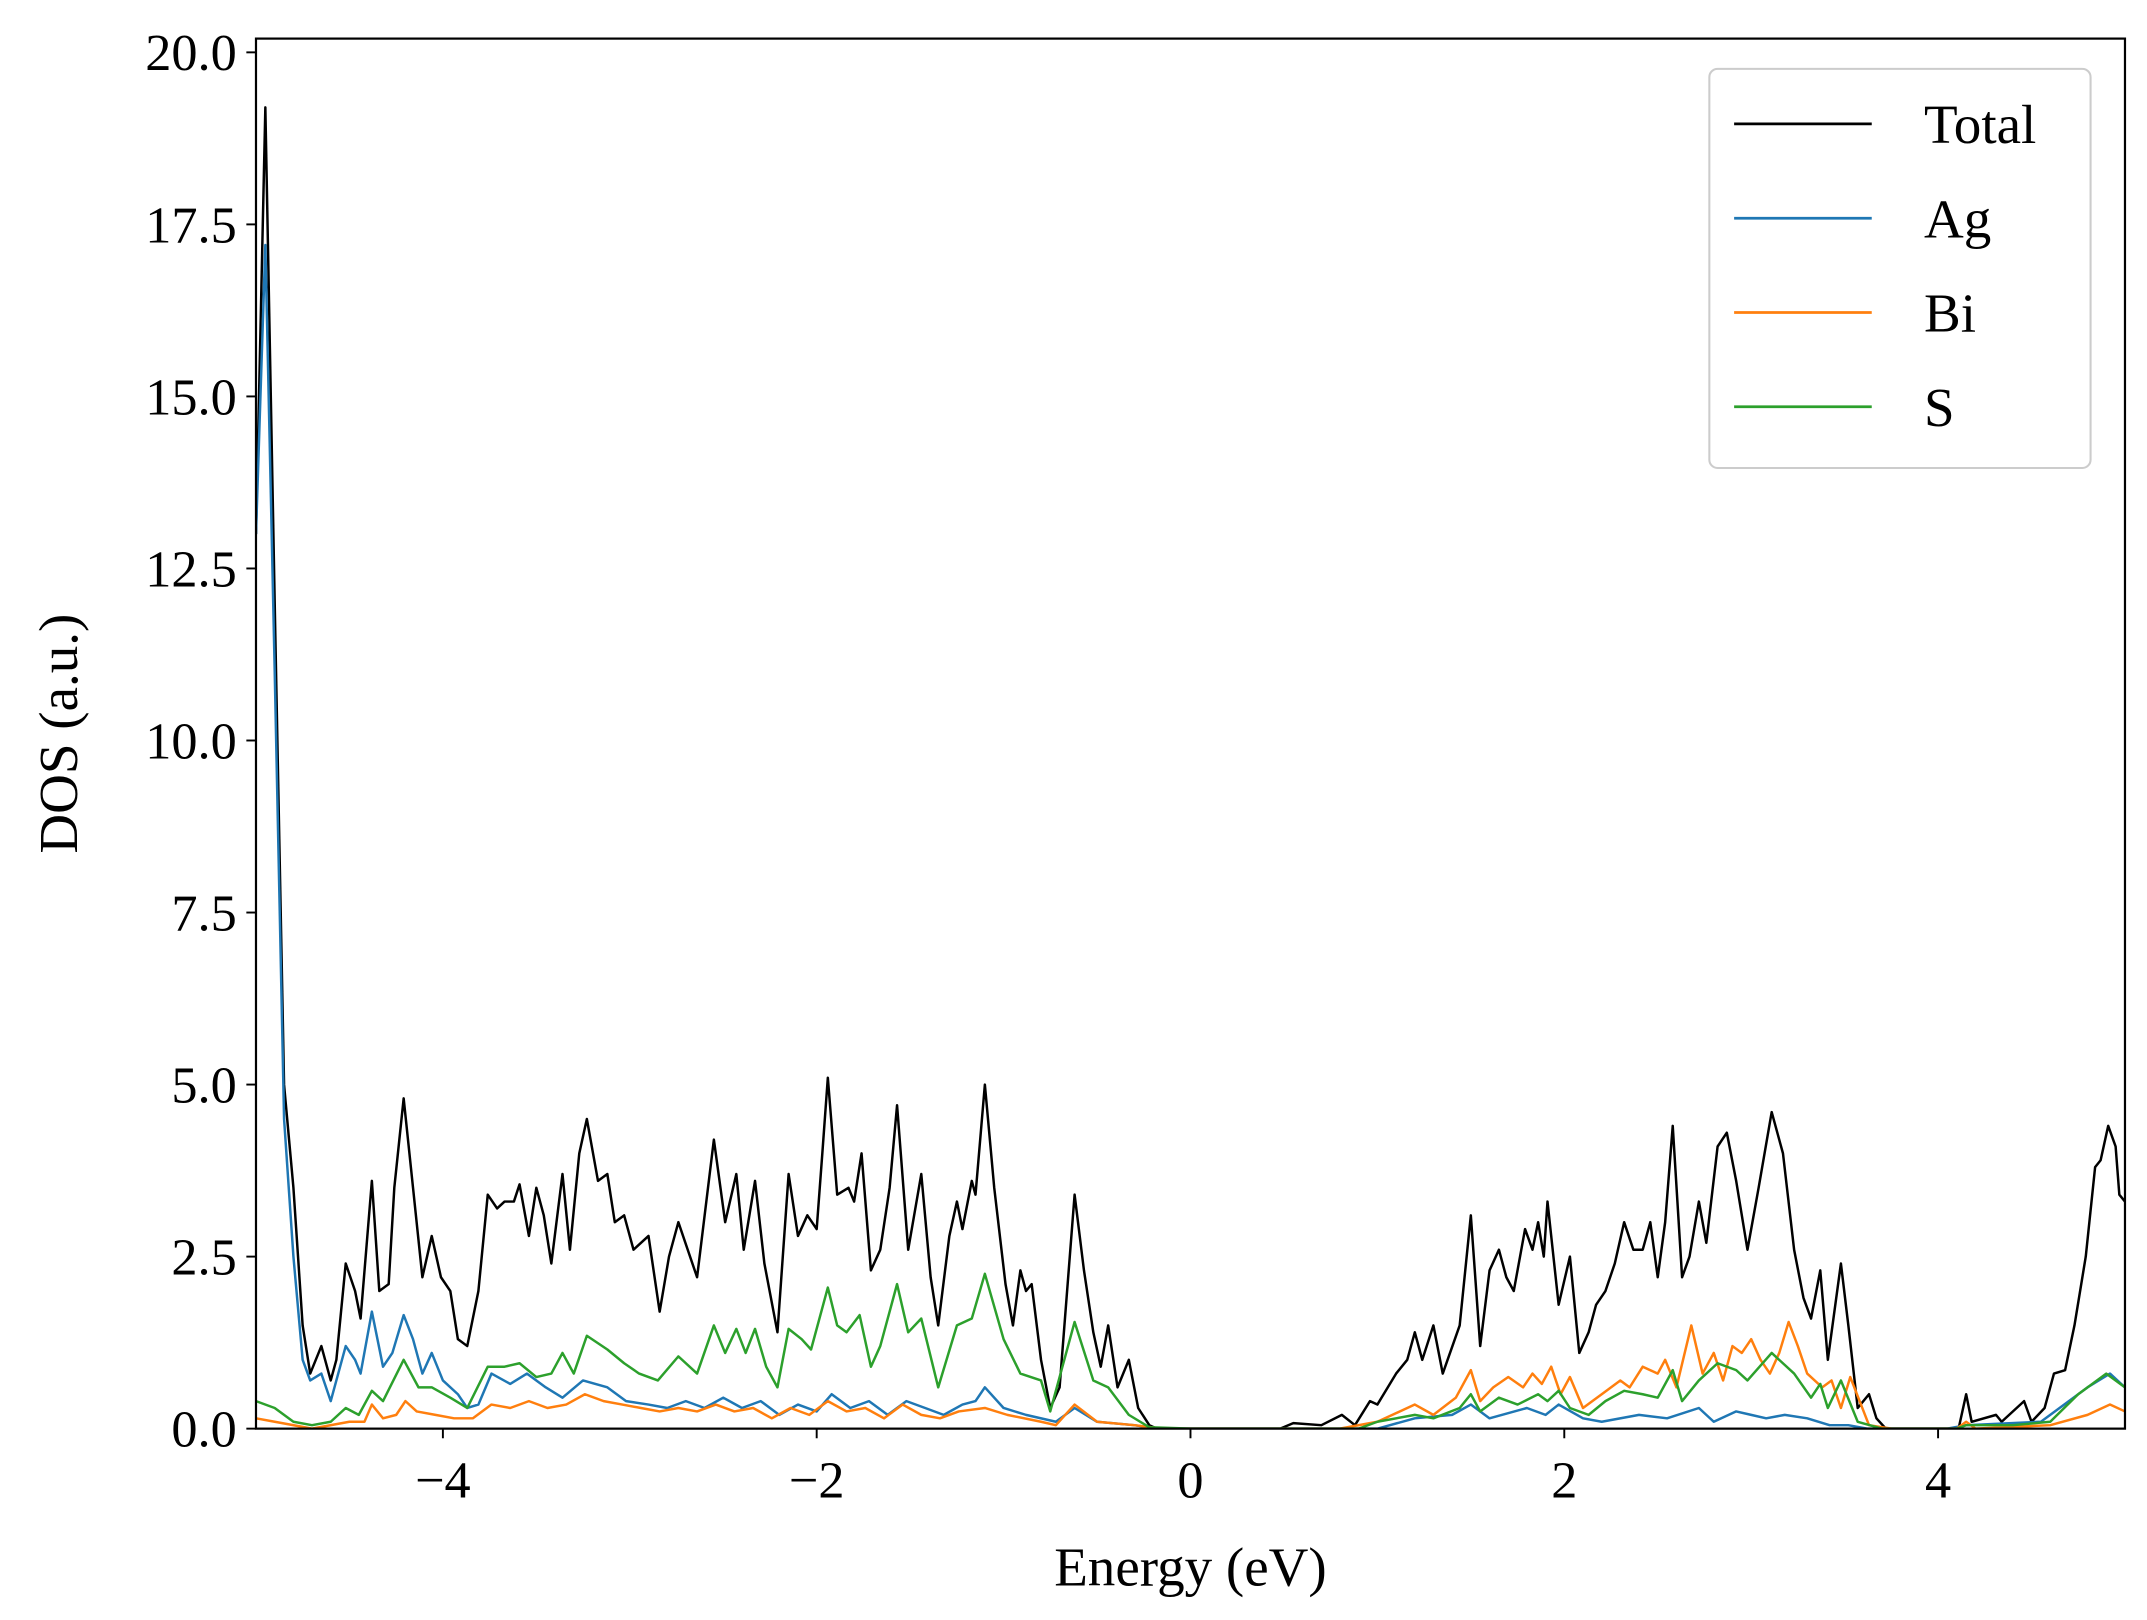 Image resolution: width=2147 pixels, height=1620 pixels. I want to click on series-line-s, so click(1190, 1350).